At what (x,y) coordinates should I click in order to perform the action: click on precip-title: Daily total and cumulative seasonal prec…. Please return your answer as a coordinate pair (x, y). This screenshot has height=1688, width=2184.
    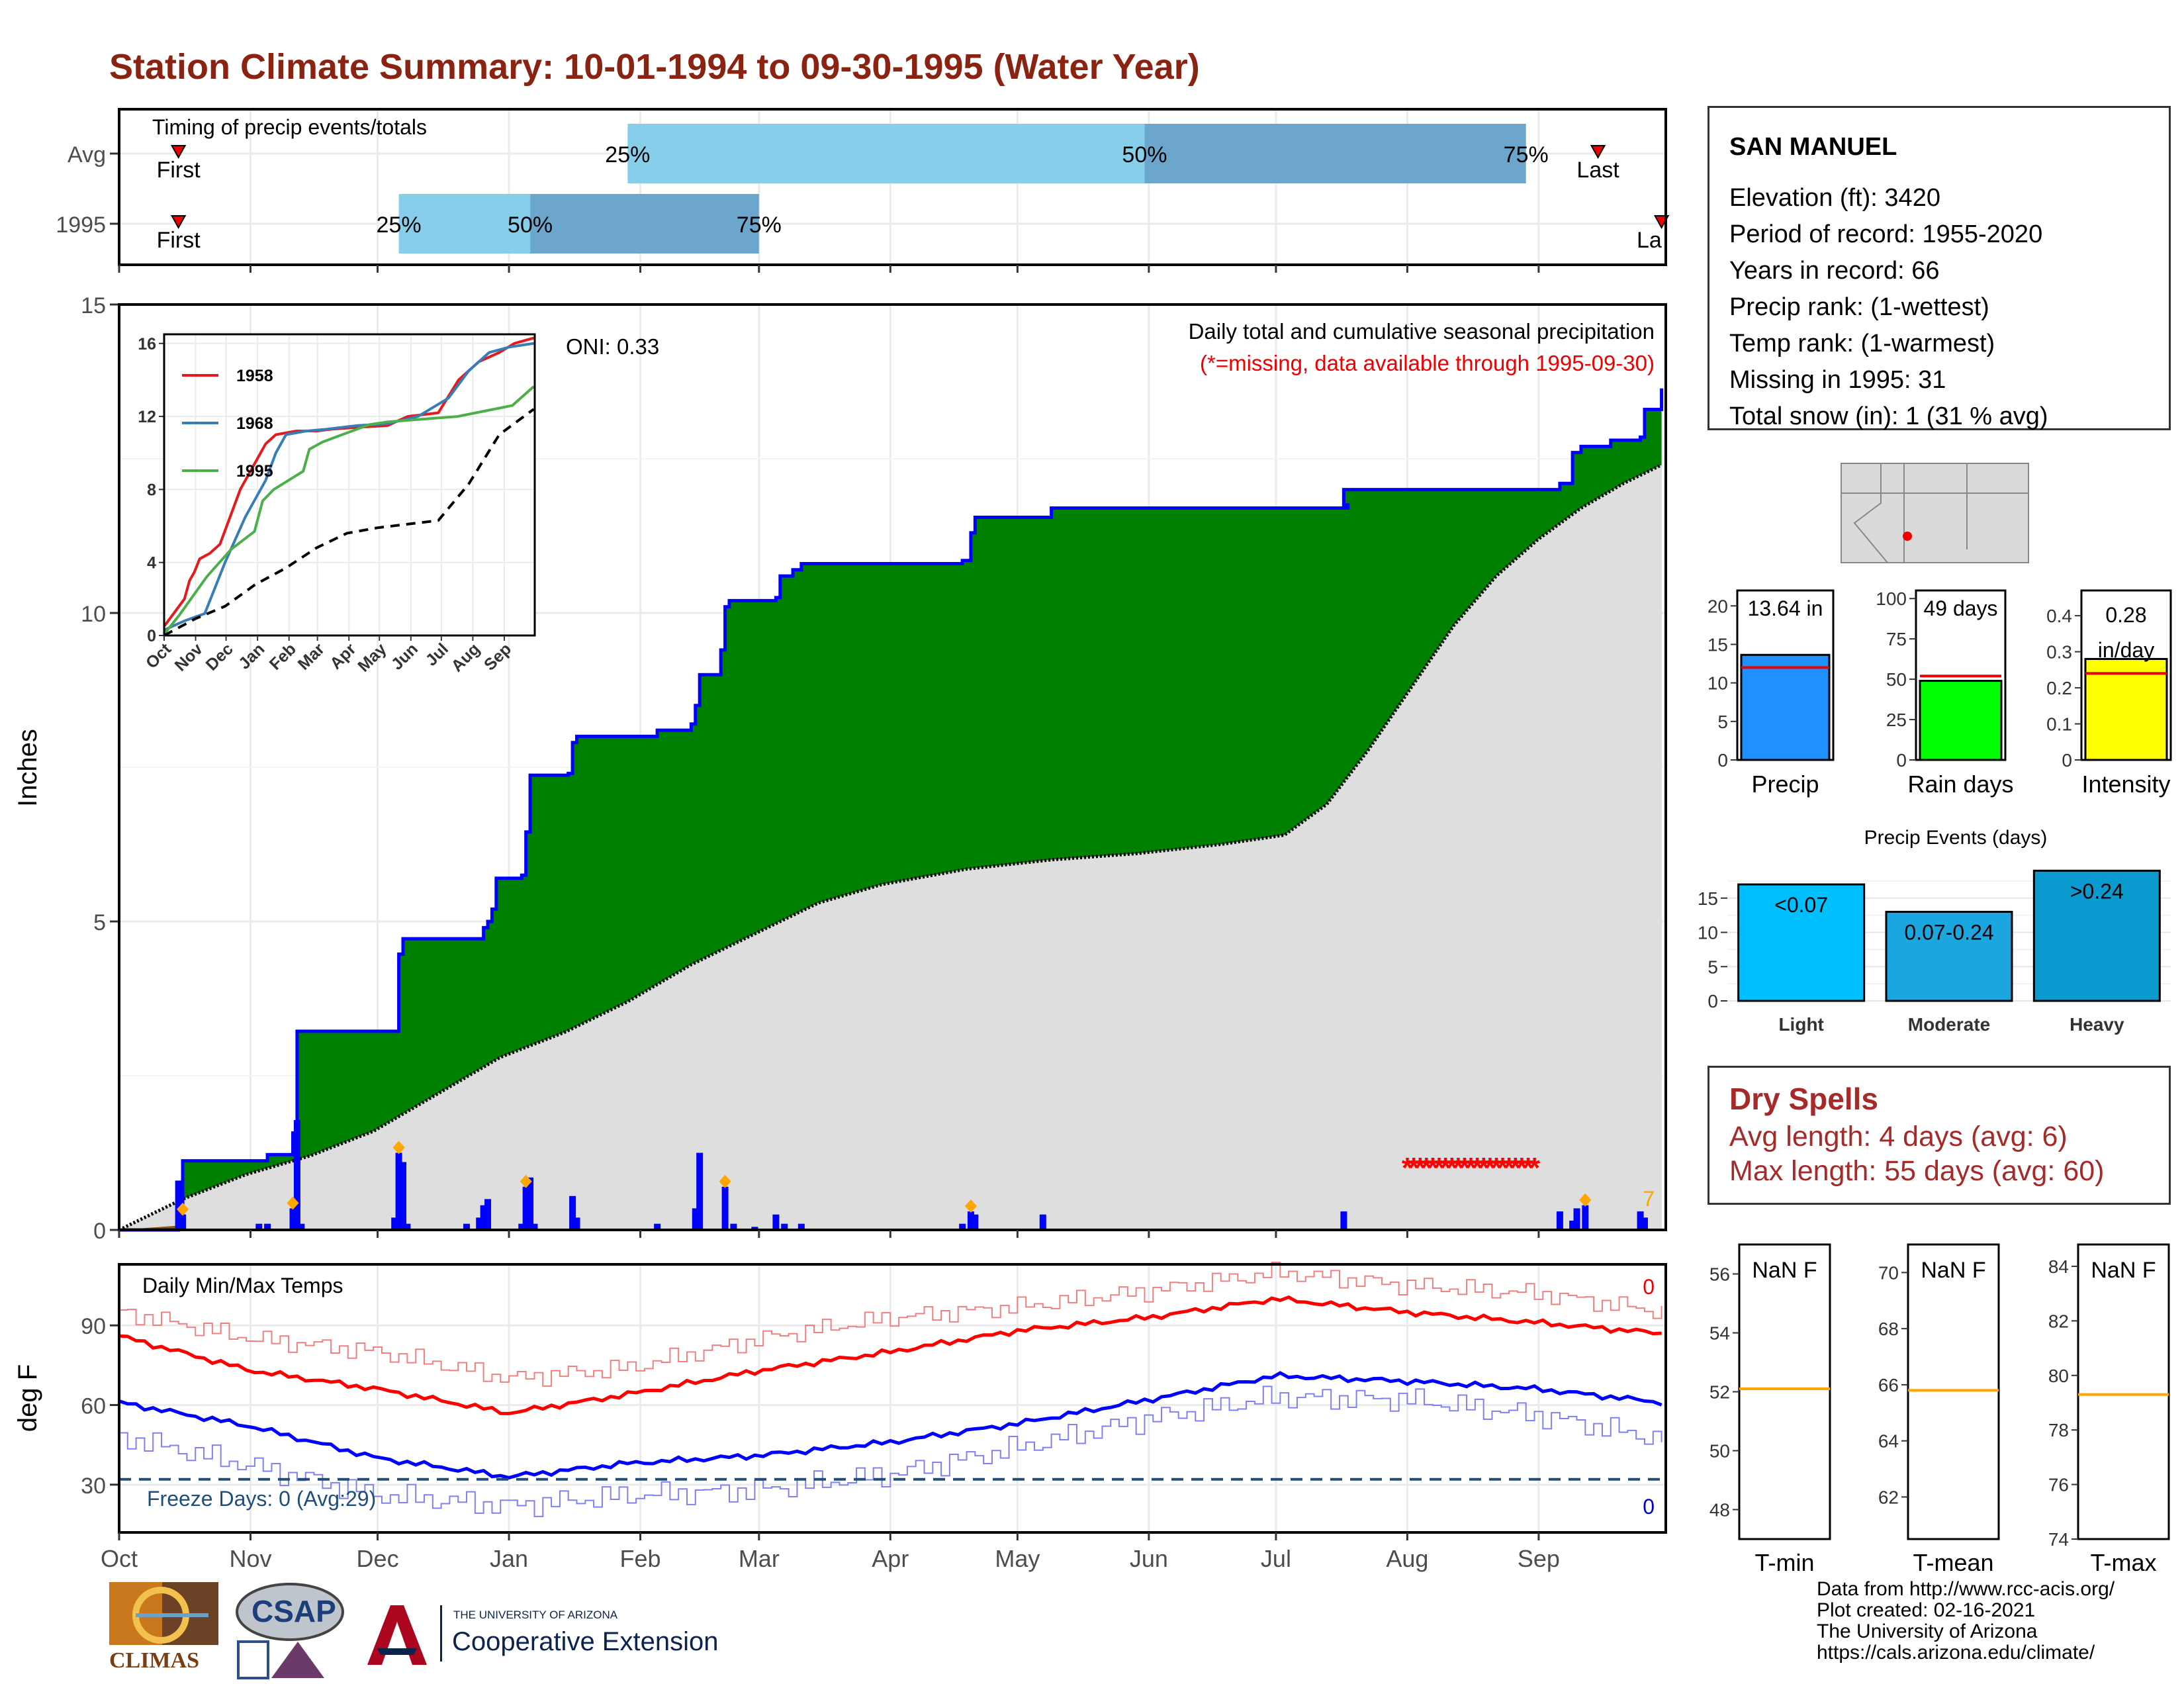
    Looking at the image, I should click on (1422, 331).